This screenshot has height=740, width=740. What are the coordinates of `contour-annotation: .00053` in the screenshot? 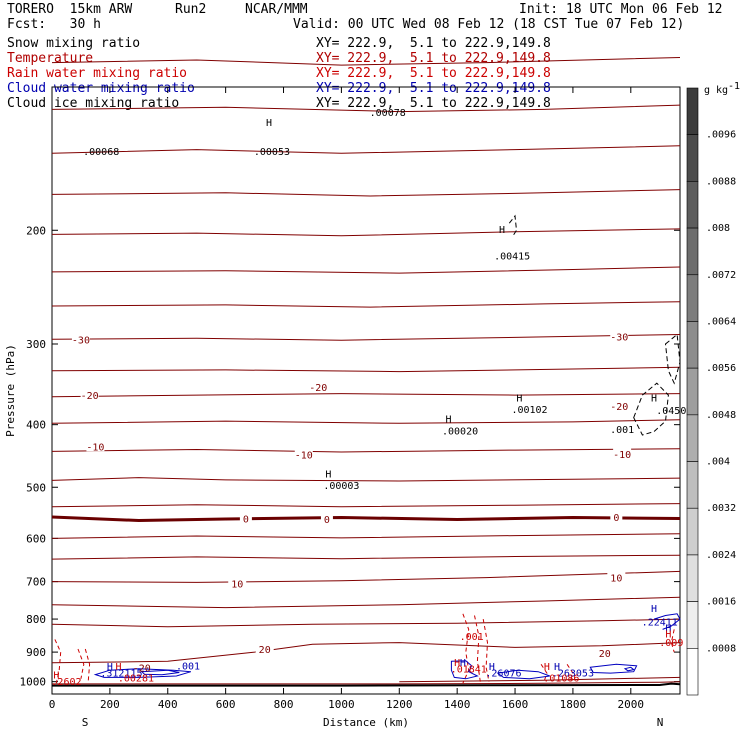 It's located at (272, 152).